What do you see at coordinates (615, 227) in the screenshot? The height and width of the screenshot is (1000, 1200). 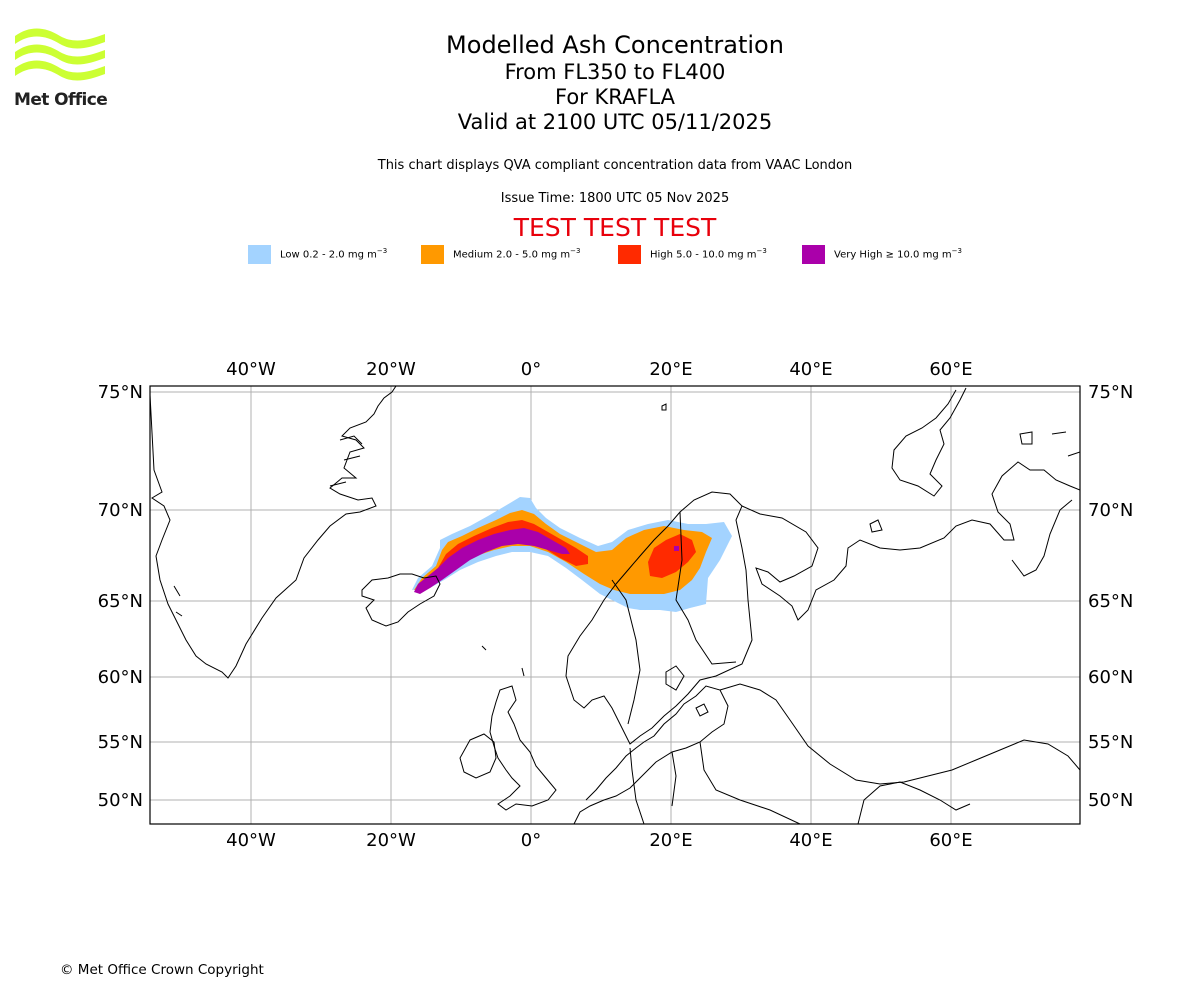 I see `test-banner: TEST TEST TEST` at bounding box center [615, 227].